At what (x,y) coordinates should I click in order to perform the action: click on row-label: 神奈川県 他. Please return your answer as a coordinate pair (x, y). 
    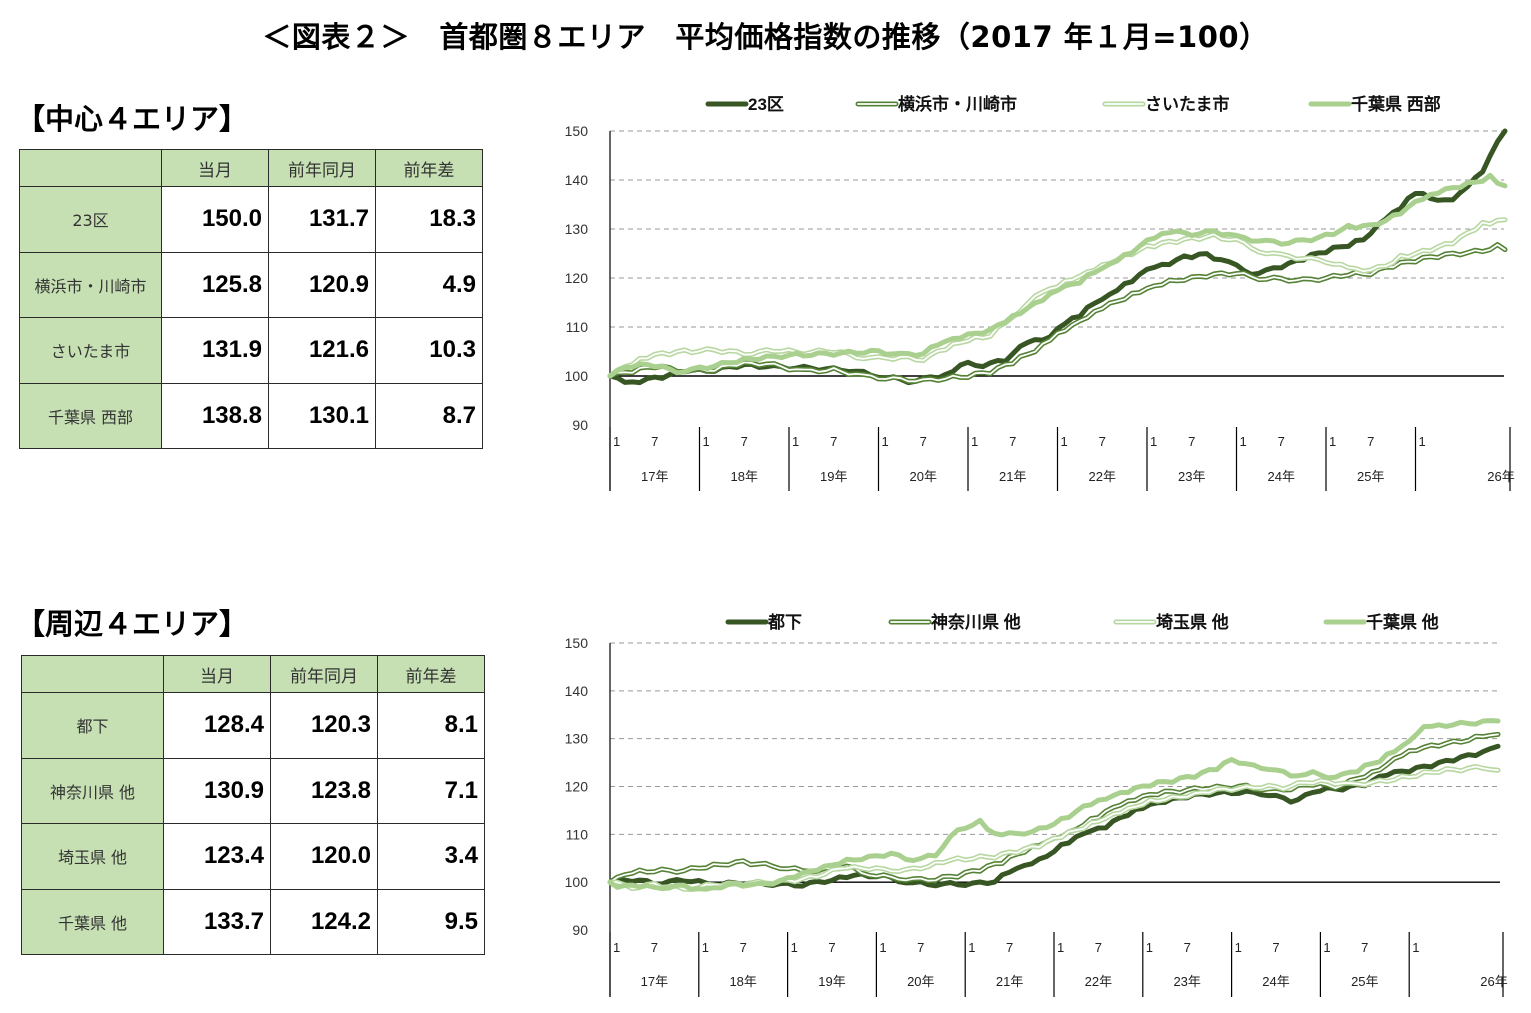
    Looking at the image, I should click on (92, 790).